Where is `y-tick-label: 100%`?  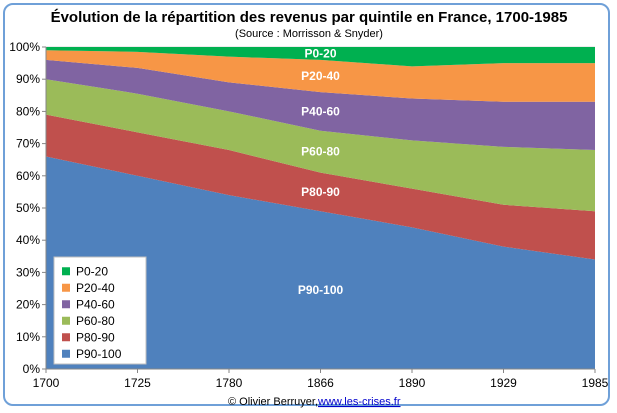 y-tick-label: 100% is located at coordinates (24, 47).